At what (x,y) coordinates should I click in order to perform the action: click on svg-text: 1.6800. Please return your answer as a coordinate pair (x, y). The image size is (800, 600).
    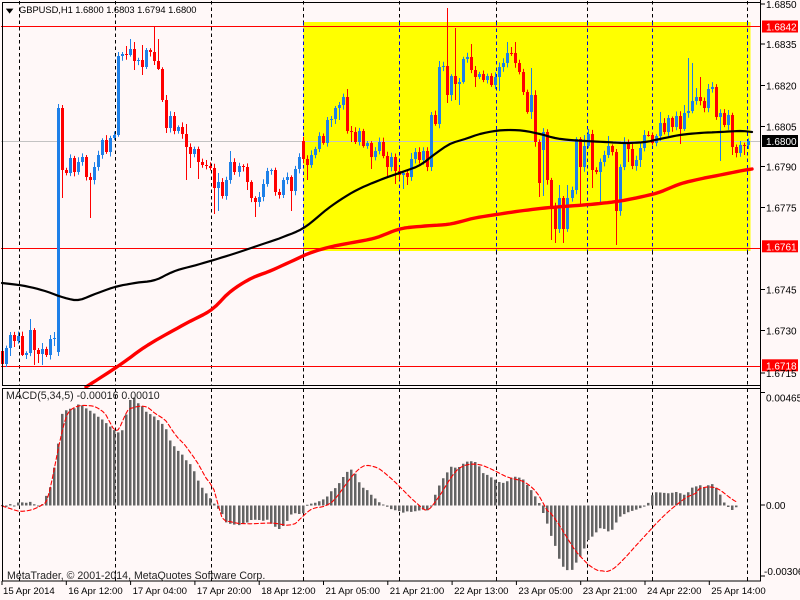
    Looking at the image, I should click on (781, 142).